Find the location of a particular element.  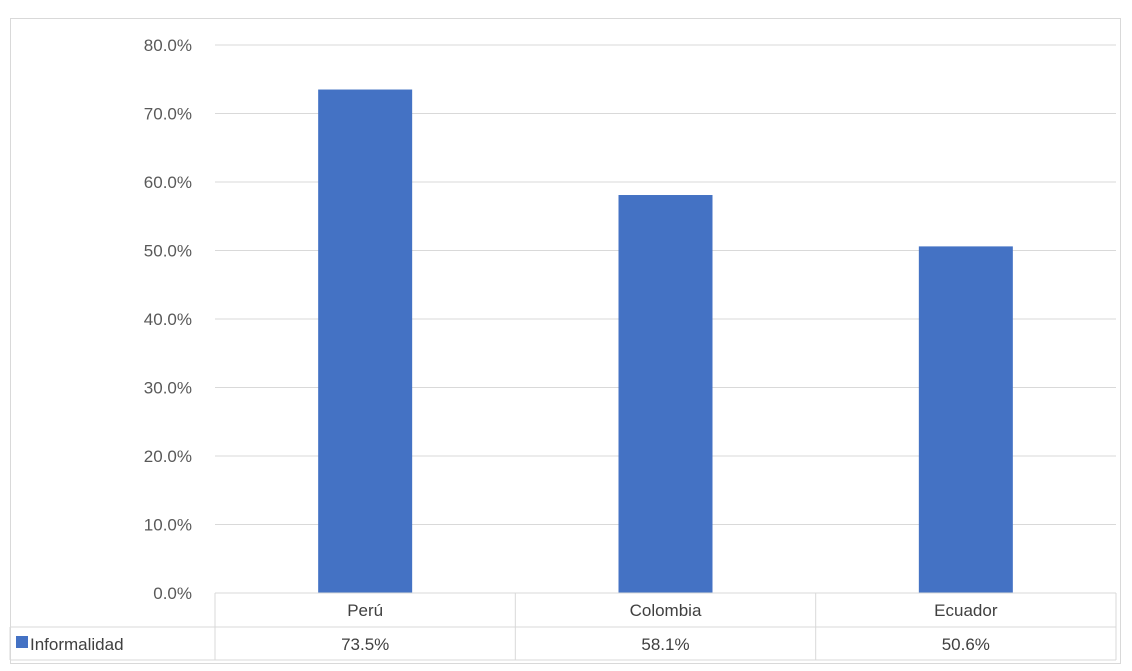

y-tick-label: 30.0% is located at coordinates (168, 388).